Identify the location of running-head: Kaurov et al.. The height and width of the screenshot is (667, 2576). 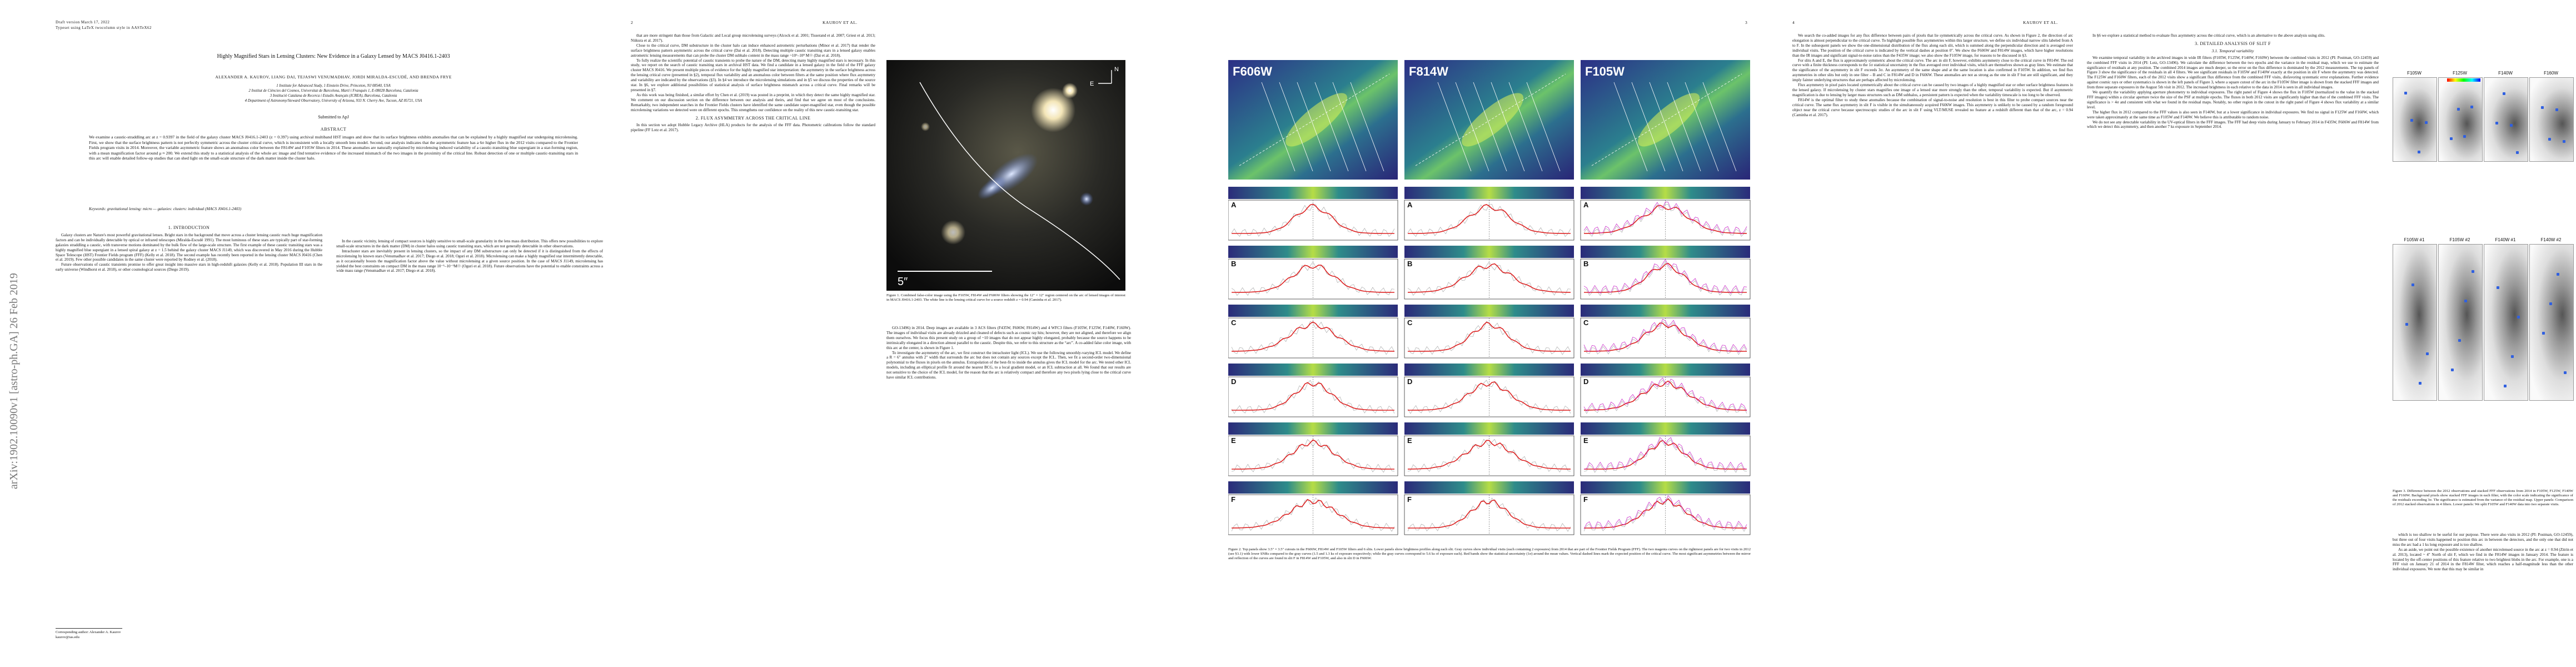
(840, 22).